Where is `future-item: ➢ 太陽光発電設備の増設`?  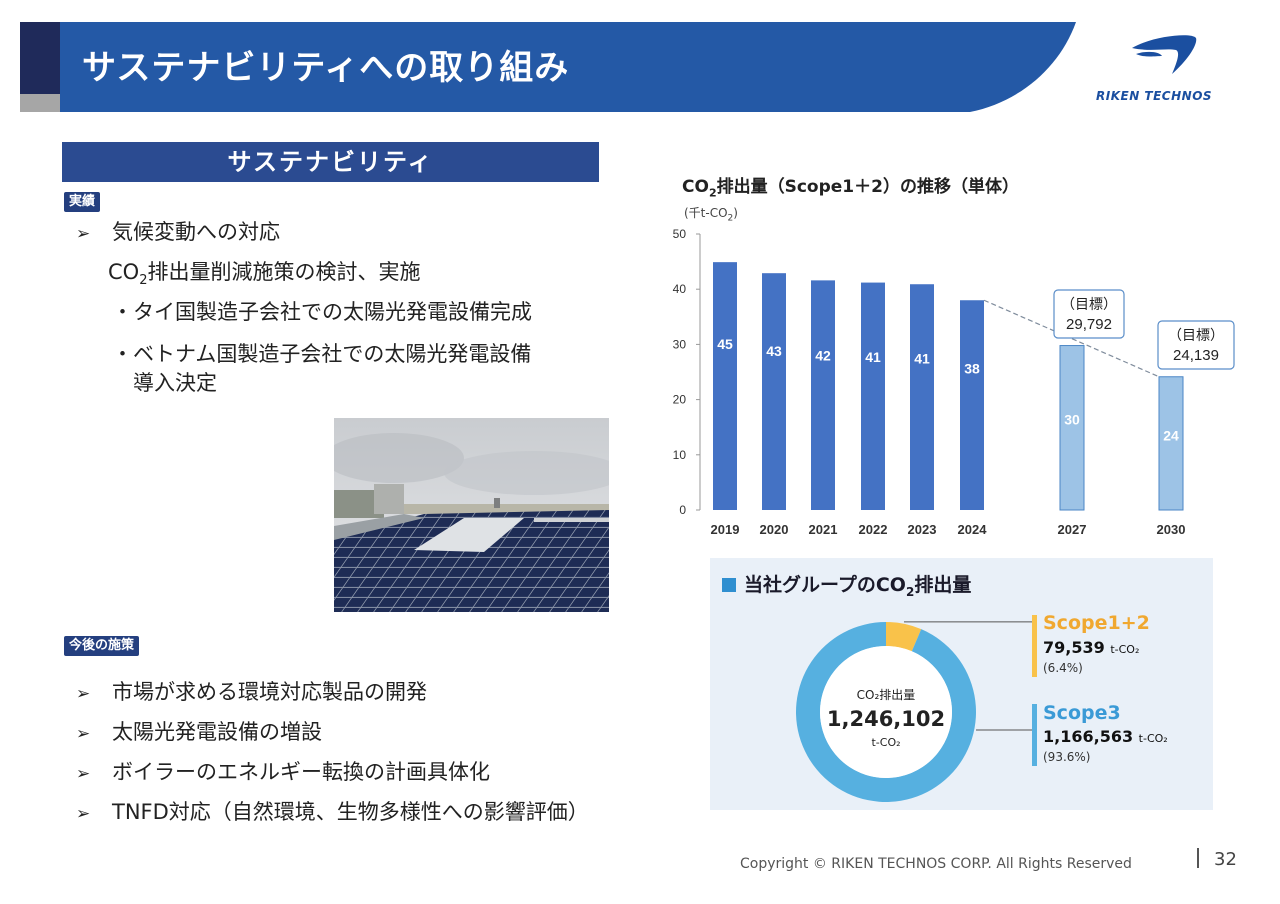 future-item: ➢ 太陽光発電設備の増設 is located at coordinates (199, 733).